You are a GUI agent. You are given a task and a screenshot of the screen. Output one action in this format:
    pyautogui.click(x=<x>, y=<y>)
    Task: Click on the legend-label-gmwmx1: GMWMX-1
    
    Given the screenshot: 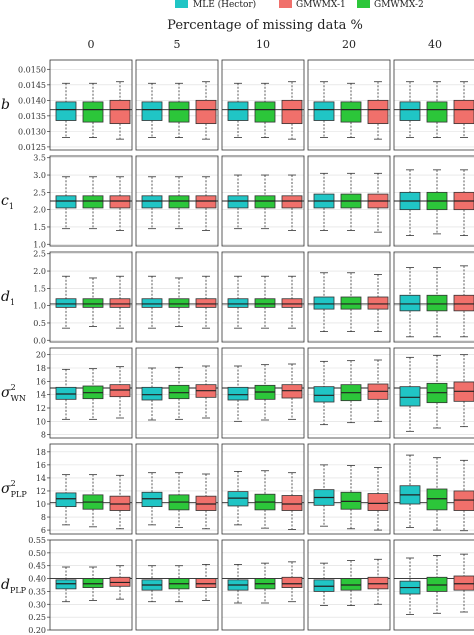 What is the action you would take?
    pyautogui.click(x=321, y=5)
    